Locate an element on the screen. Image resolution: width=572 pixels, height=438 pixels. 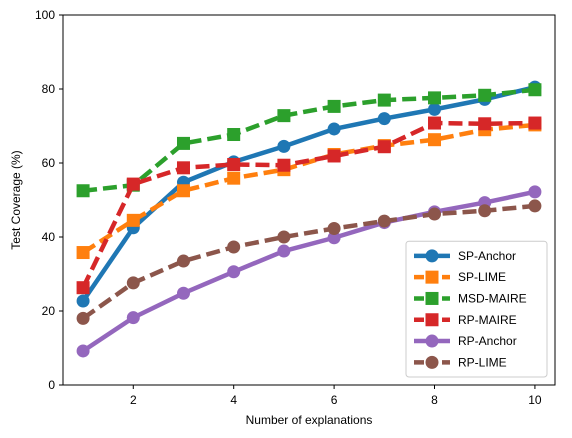
y-tick-label: 80 is located at coordinates (49, 89).